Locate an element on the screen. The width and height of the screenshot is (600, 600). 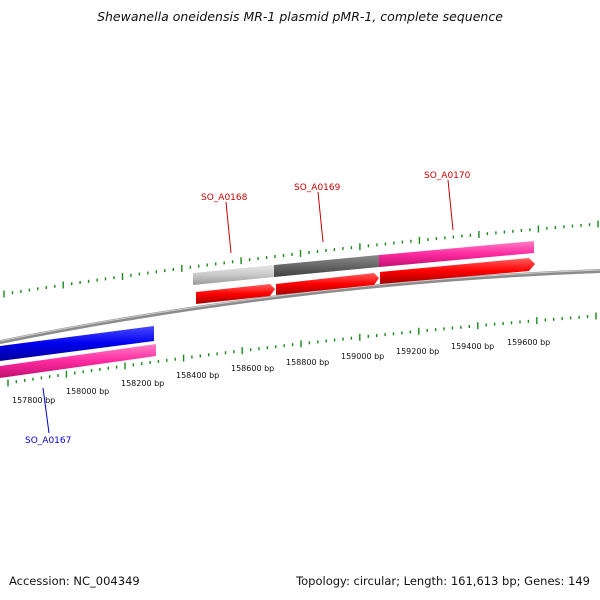
position-label: 159600 bp is located at coordinates (528, 342).